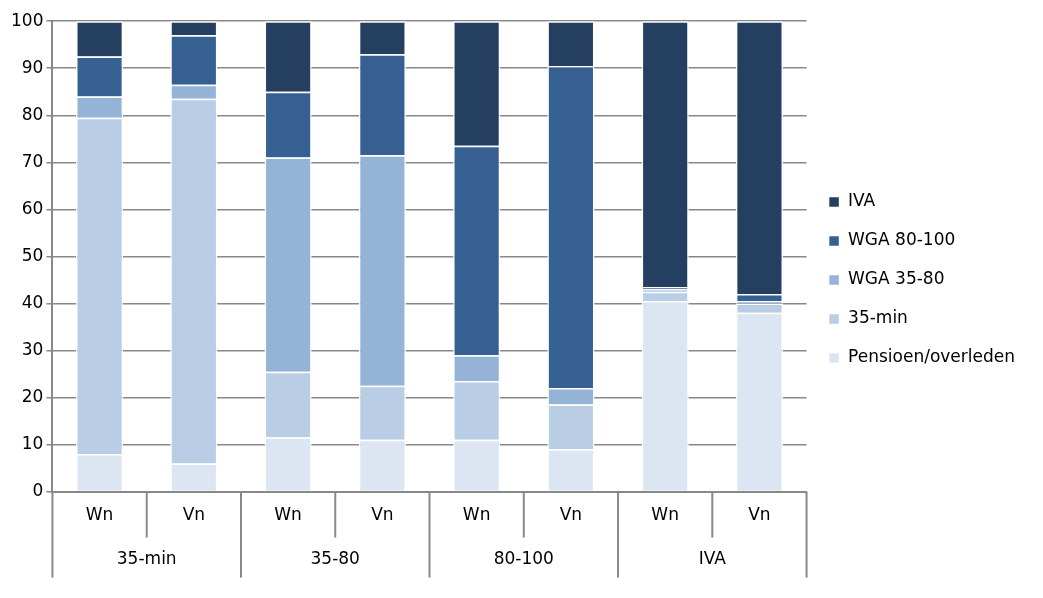  Describe the element at coordinates (32, 160) in the screenshot. I see `y-tick-label: 70` at that location.